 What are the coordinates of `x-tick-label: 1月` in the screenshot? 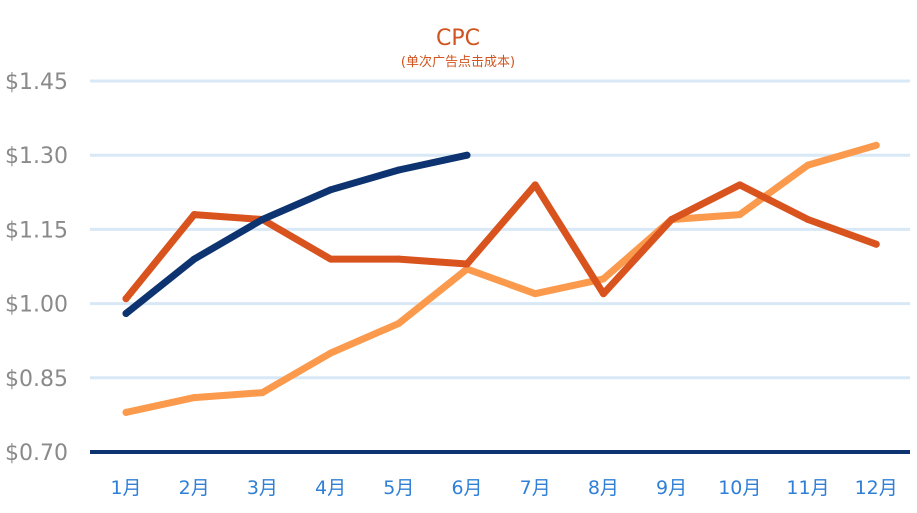 It's located at (125, 488).